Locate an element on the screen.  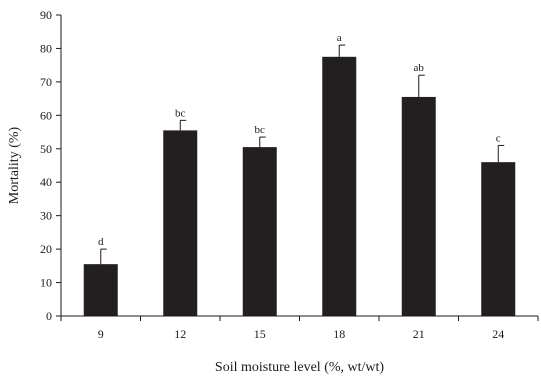
y-tick-label: 20 is located at coordinates (46, 249).